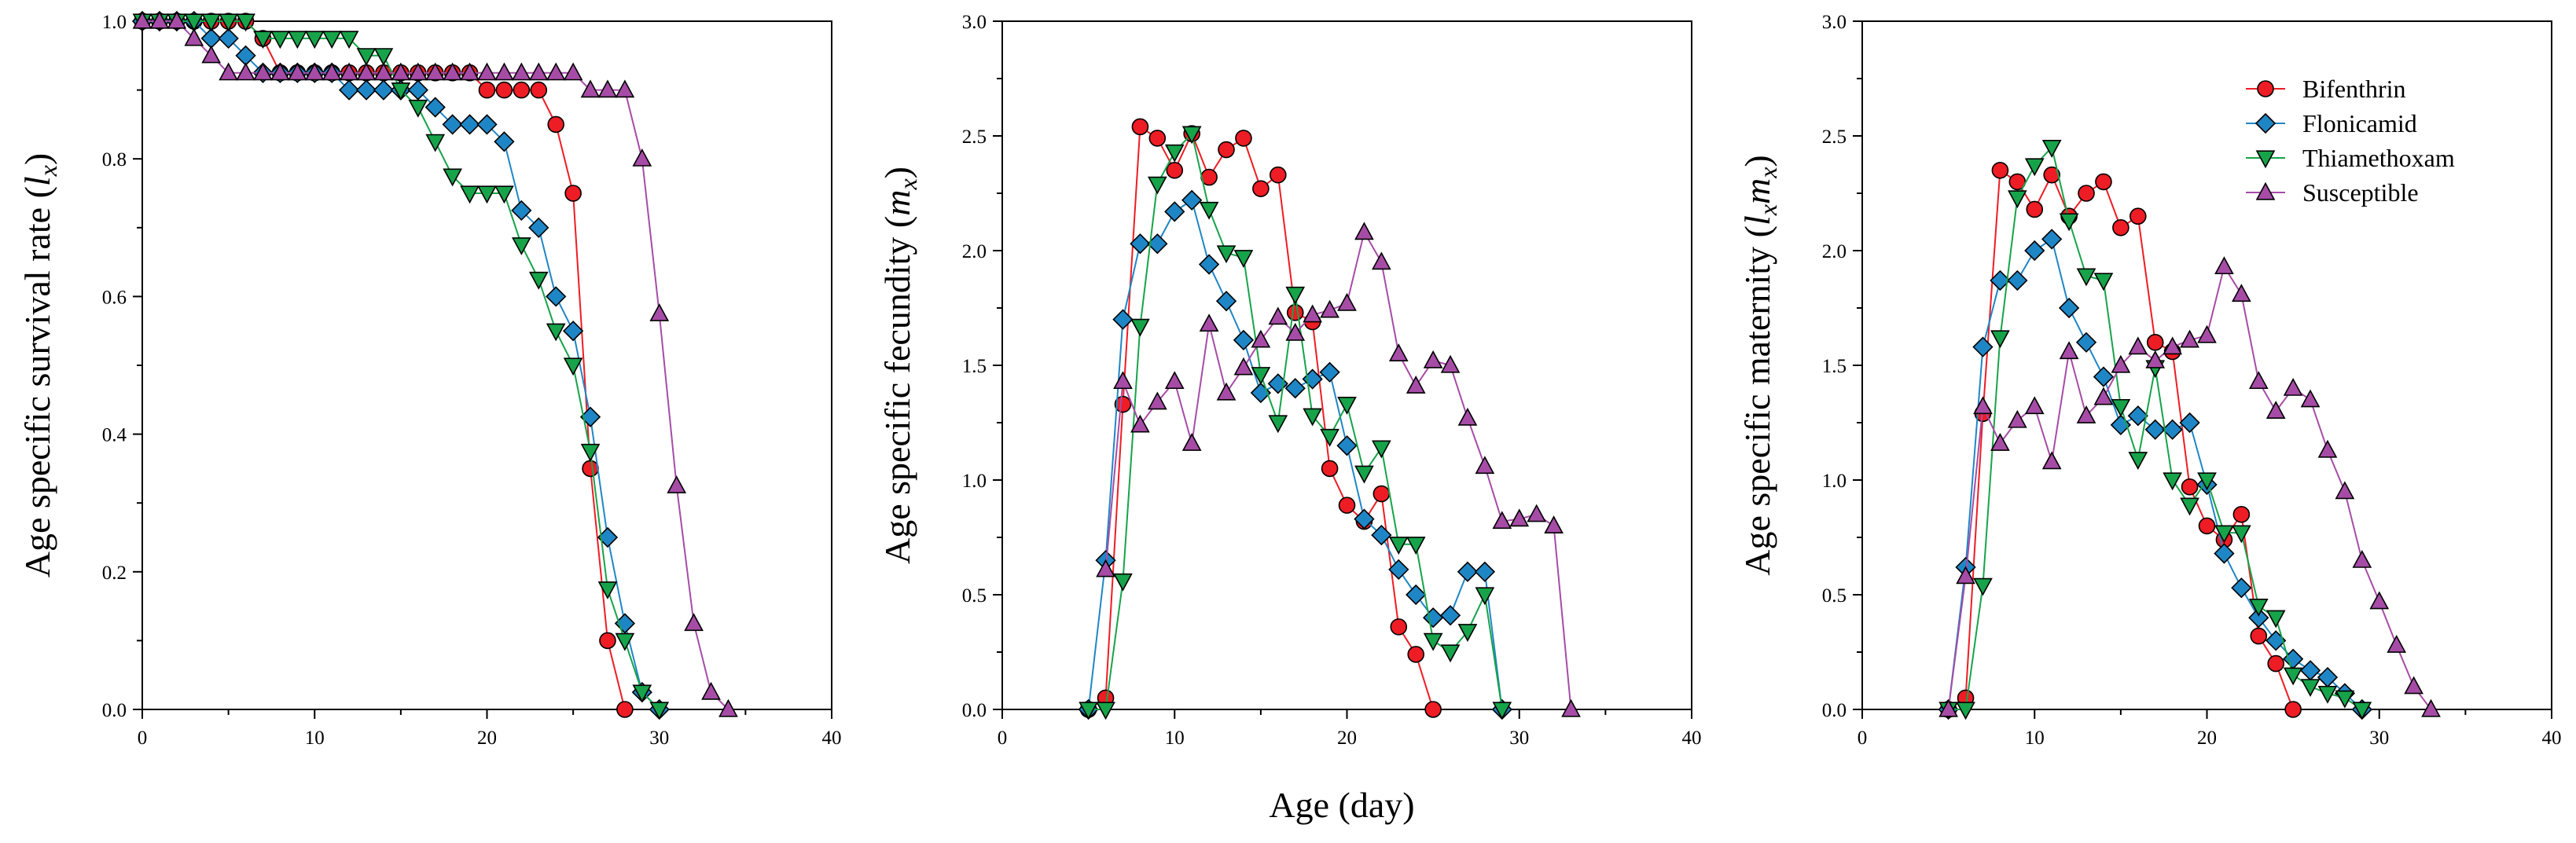  I want to click on y-tick-label: 2.5, so click(974, 137).